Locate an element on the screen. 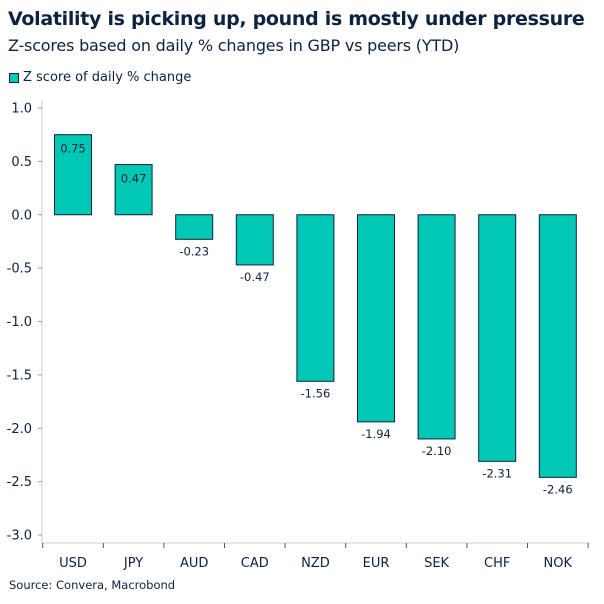 Image resolution: width=604 pixels, height=604 pixels. data-label: 0.47 is located at coordinates (134, 179).